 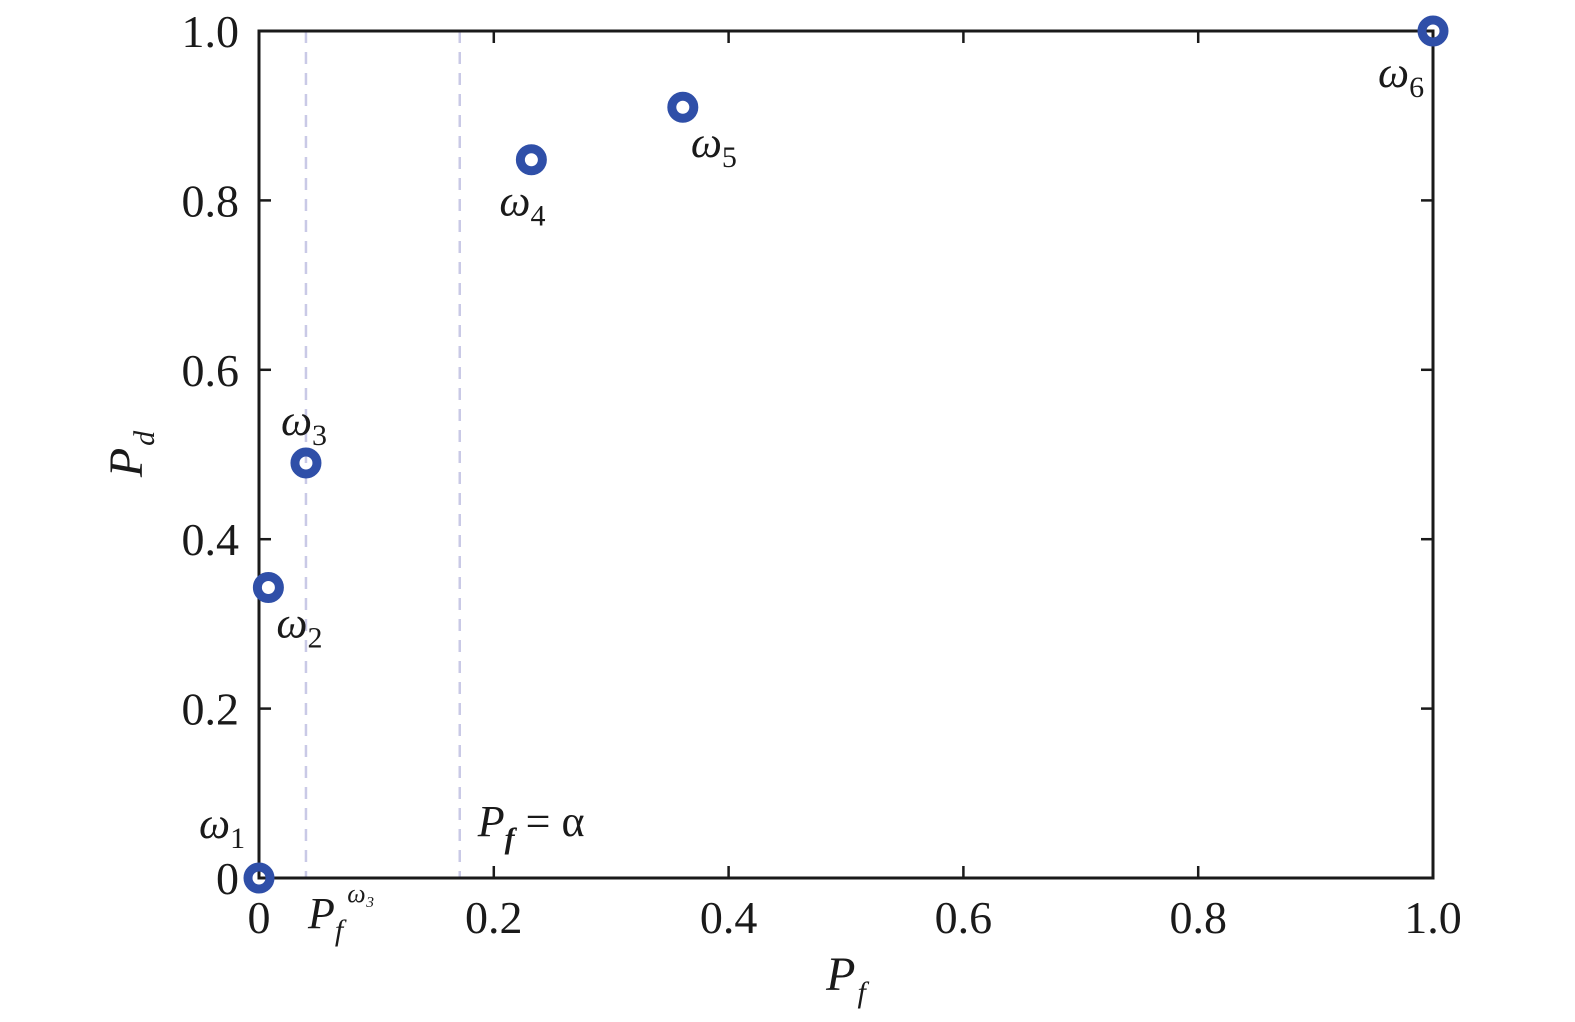 What do you see at coordinates (211, 370) in the screenshot?
I see `y-tick-label: 0.6` at bounding box center [211, 370].